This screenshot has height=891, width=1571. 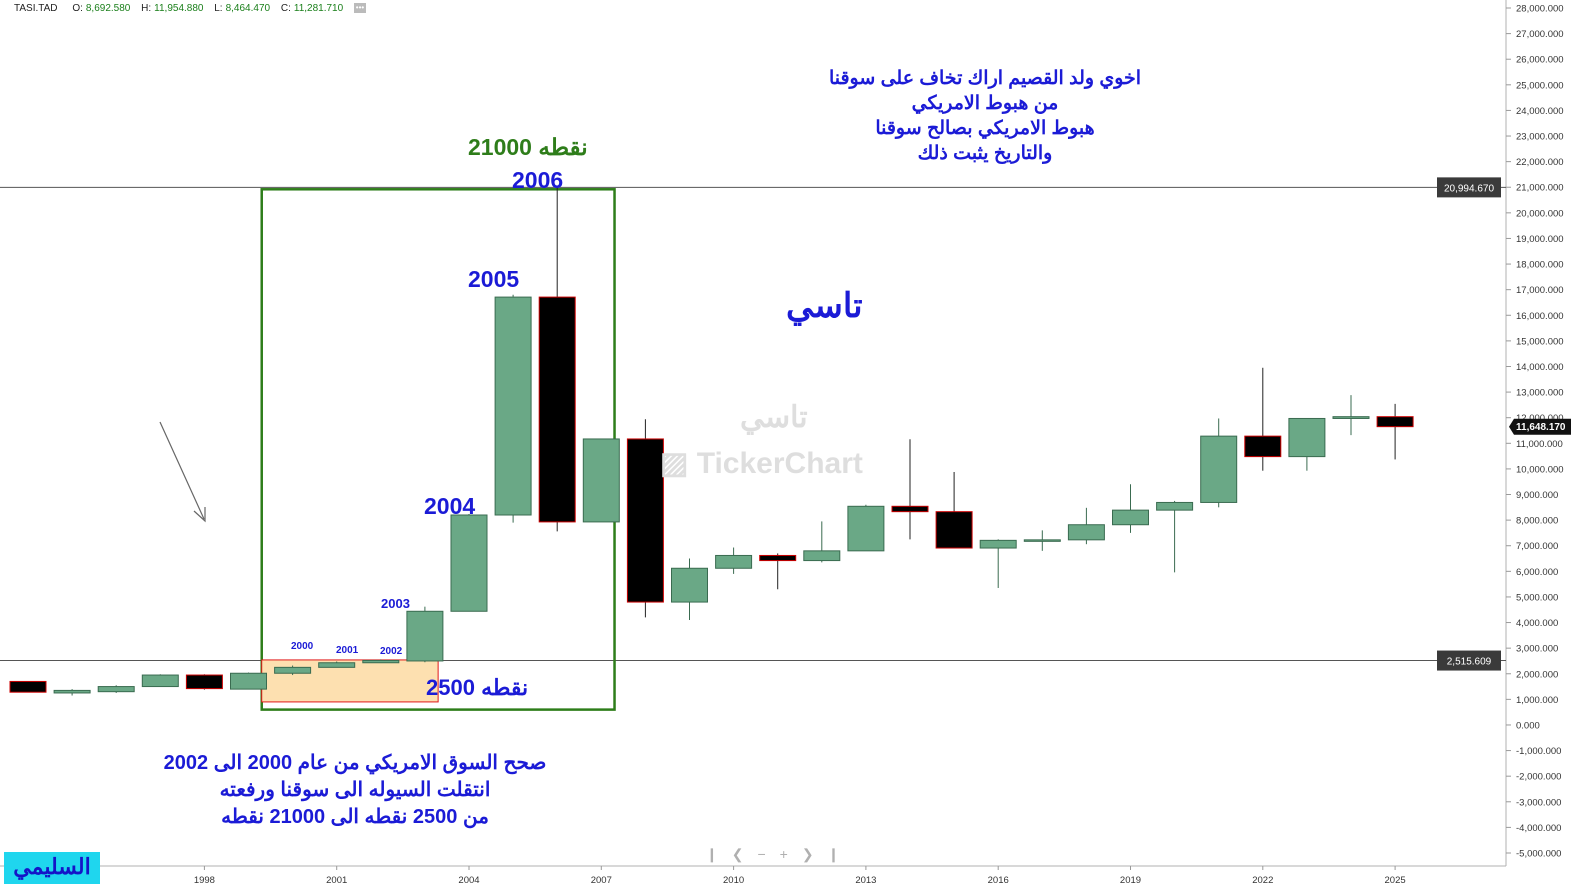 What do you see at coordinates (1537, 674) in the screenshot?
I see `y-tick-label: 2,000.000` at bounding box center [1537, 674].